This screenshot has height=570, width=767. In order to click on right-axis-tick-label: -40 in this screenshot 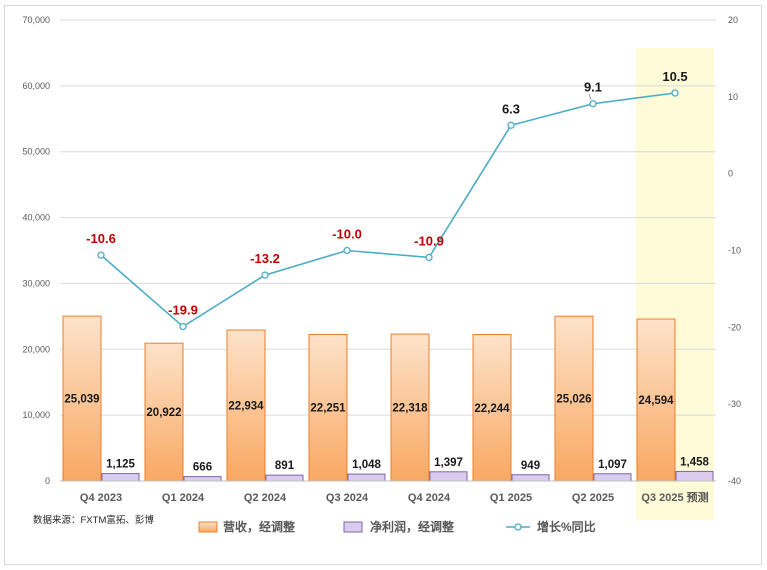, I will do `click(734, 481)`.